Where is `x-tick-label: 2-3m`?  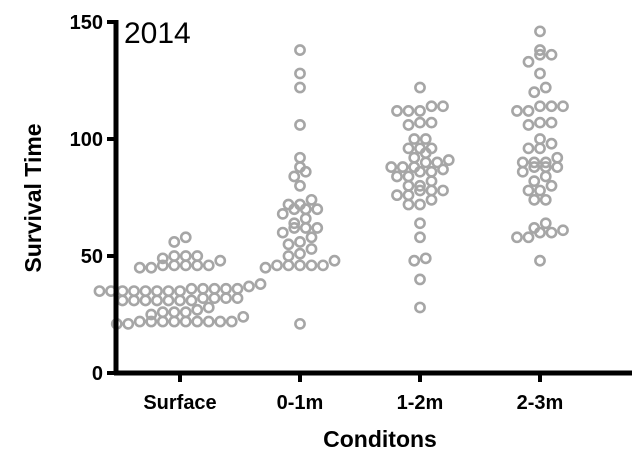
x-tick-label: 2-3m is located at coordinates (540, 403).